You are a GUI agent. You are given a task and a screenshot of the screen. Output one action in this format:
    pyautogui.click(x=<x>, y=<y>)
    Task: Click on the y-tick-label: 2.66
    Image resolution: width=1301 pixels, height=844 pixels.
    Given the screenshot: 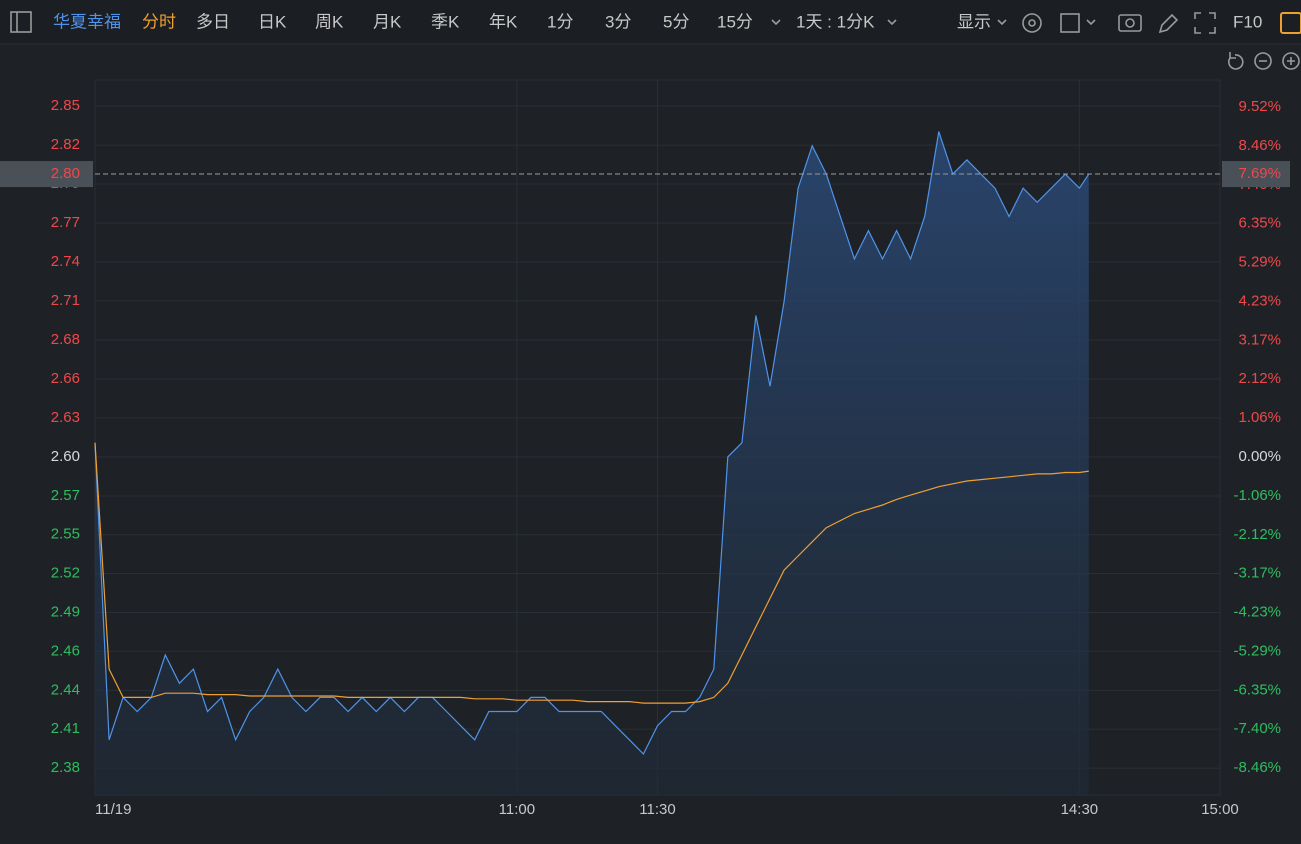 What is the action you would take?
    pyautogui.click(x=65, y=378)
    